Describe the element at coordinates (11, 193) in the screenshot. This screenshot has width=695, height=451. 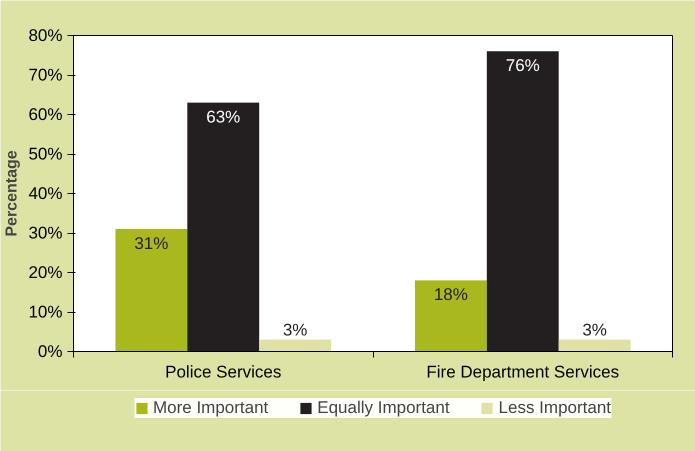
I see `y-axis-title: Percentage` at that location.